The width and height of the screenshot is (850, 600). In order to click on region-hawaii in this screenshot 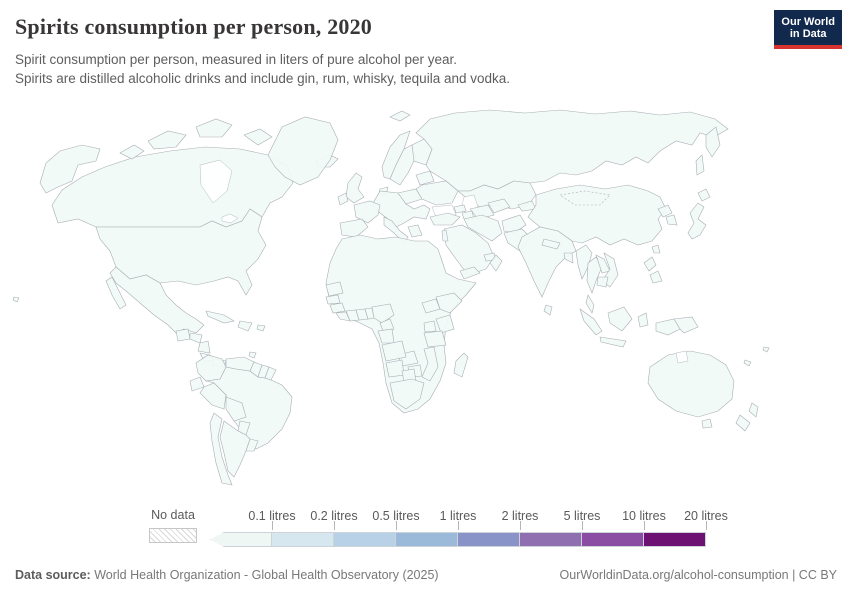, I will do `click(16, 299)`.